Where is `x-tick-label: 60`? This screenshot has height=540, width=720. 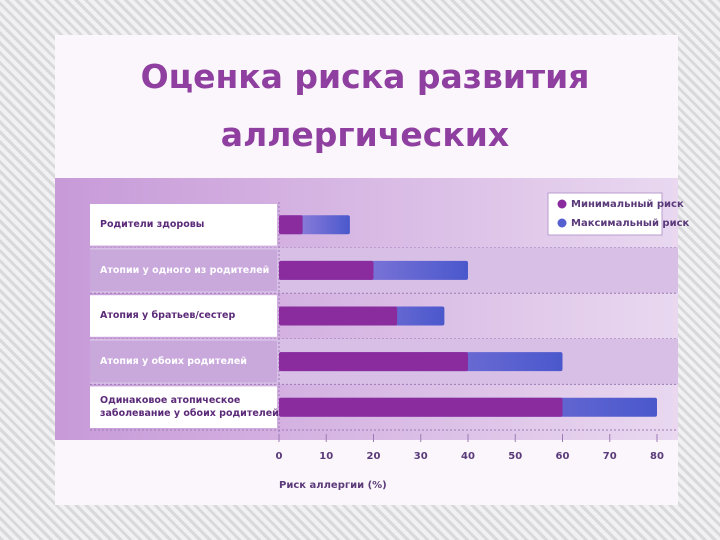 x-tick-label: 60 is located at coordinates (563, 456).